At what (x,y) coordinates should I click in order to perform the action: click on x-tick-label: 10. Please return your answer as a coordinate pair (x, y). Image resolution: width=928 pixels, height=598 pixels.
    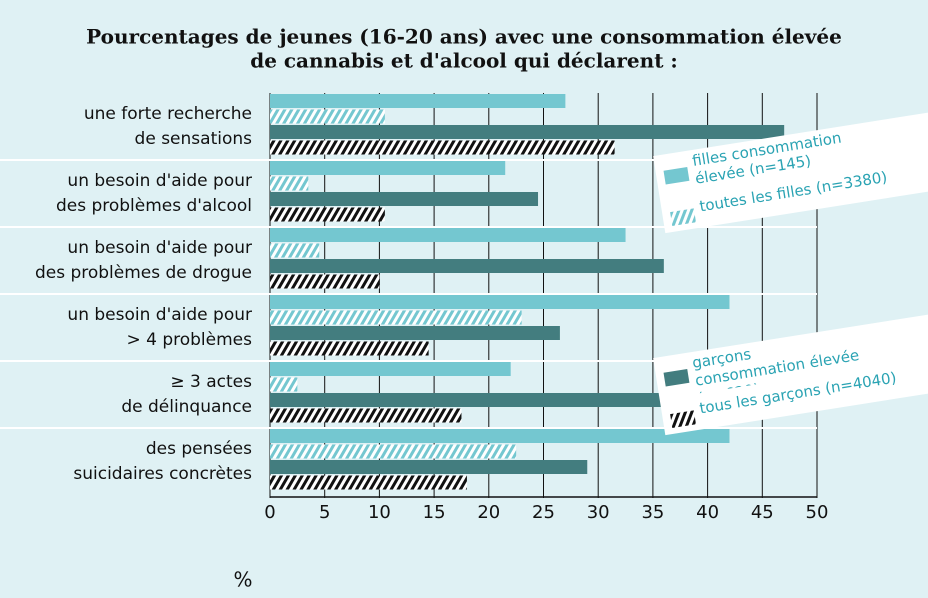
    Looking at the image, I should click on (379, 512).